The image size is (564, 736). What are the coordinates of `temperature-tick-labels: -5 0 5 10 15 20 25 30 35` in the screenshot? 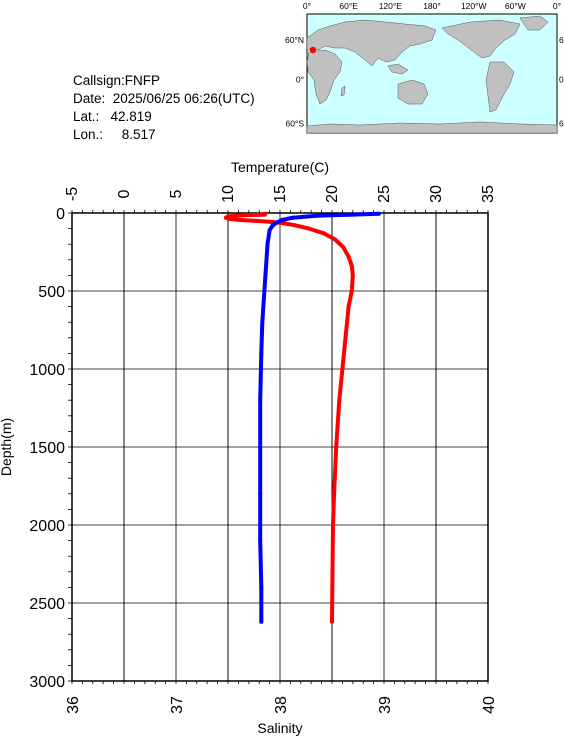 It's located at (280, 194).